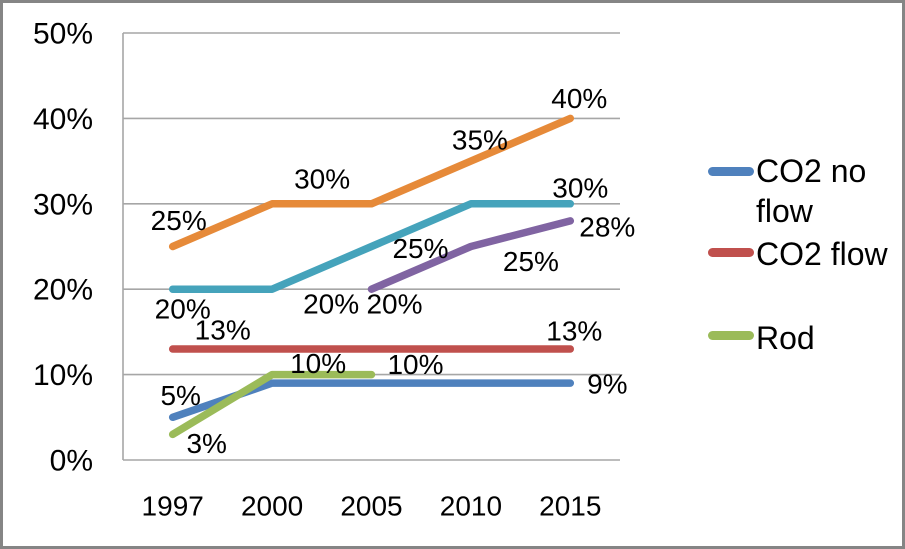 The width and height of the screenshot is (905, 549). Describe the element at coordinates (206, 443) in the screenshot. I see `data-label: 3%` at that location.